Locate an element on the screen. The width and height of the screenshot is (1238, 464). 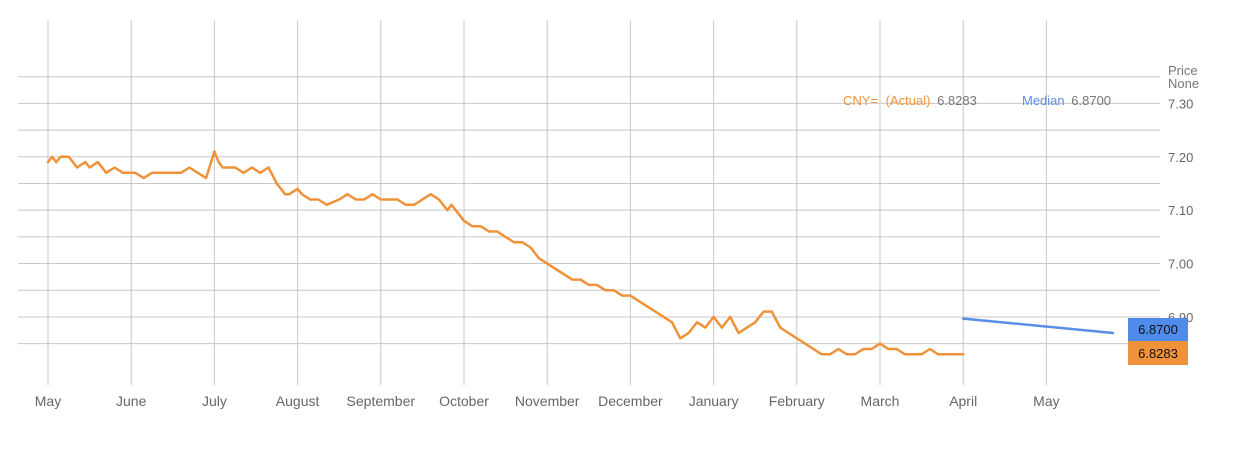
x-tick-label: June is located at coordinates (131, 401).